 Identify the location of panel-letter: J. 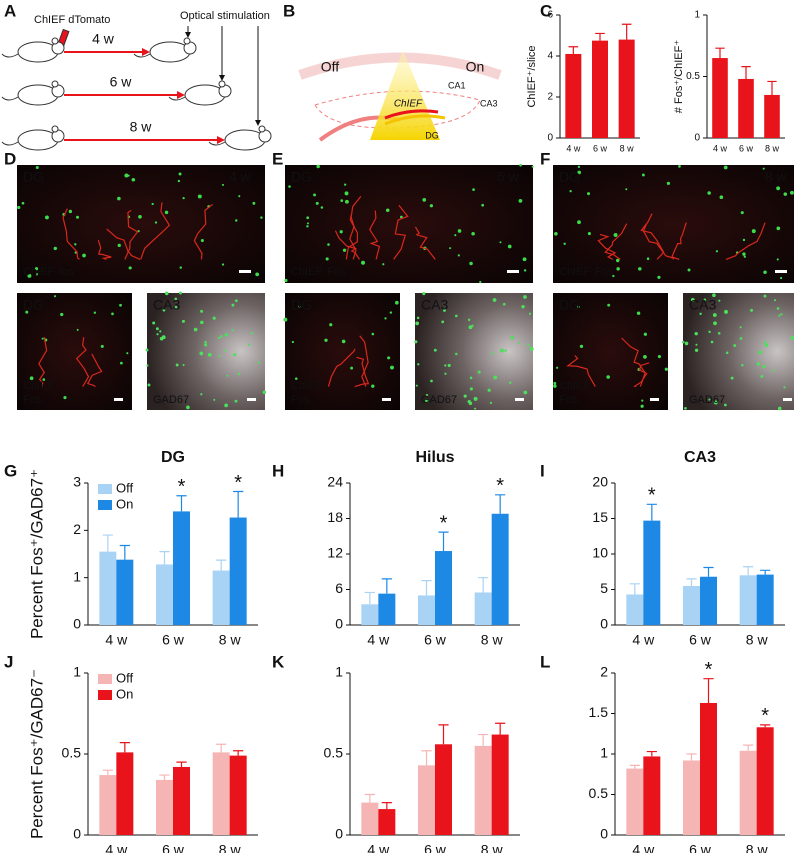
(8, 661).